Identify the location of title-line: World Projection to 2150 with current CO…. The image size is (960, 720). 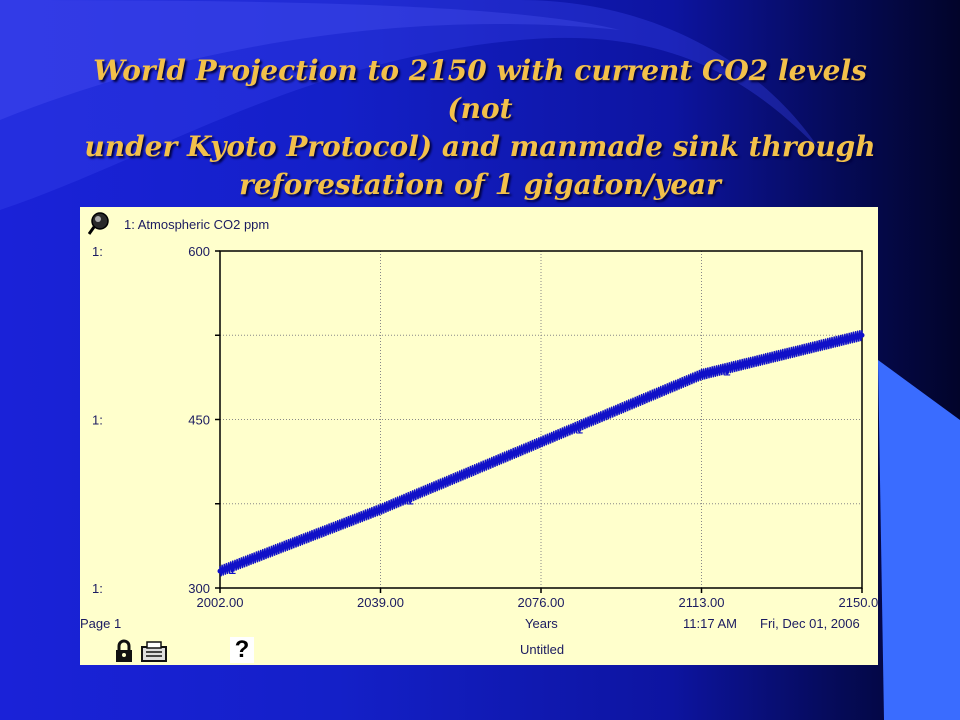
(480, 89).